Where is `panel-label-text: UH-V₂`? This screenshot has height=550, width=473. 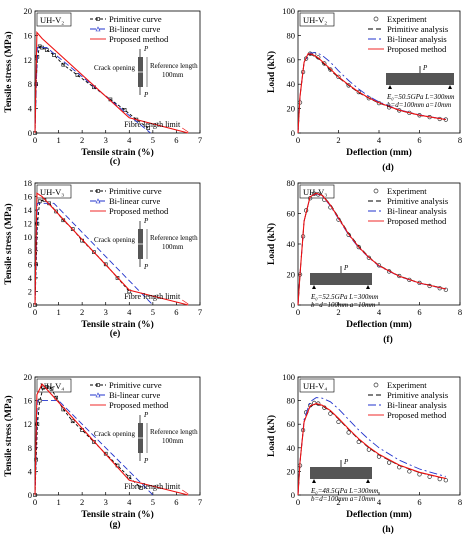 panel-label-text: UH-V₂ is located at coordinates (315, 20).